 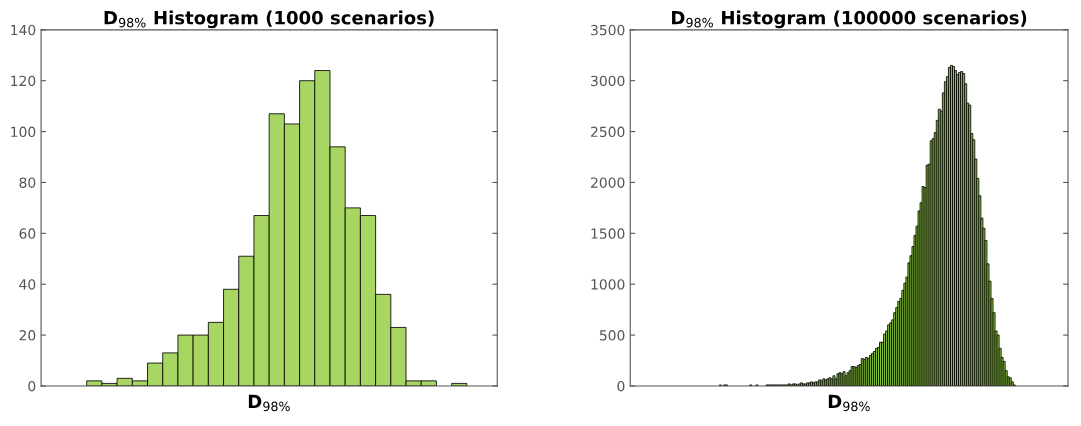 What do you see at coordinates (27, 182) in the screenshot?
I see `y-tick-label: 80` at bounding box center [27, 182].